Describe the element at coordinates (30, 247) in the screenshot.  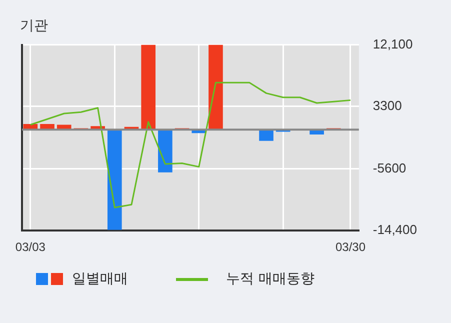
I see `x-tick-label: 03/03` at that location.